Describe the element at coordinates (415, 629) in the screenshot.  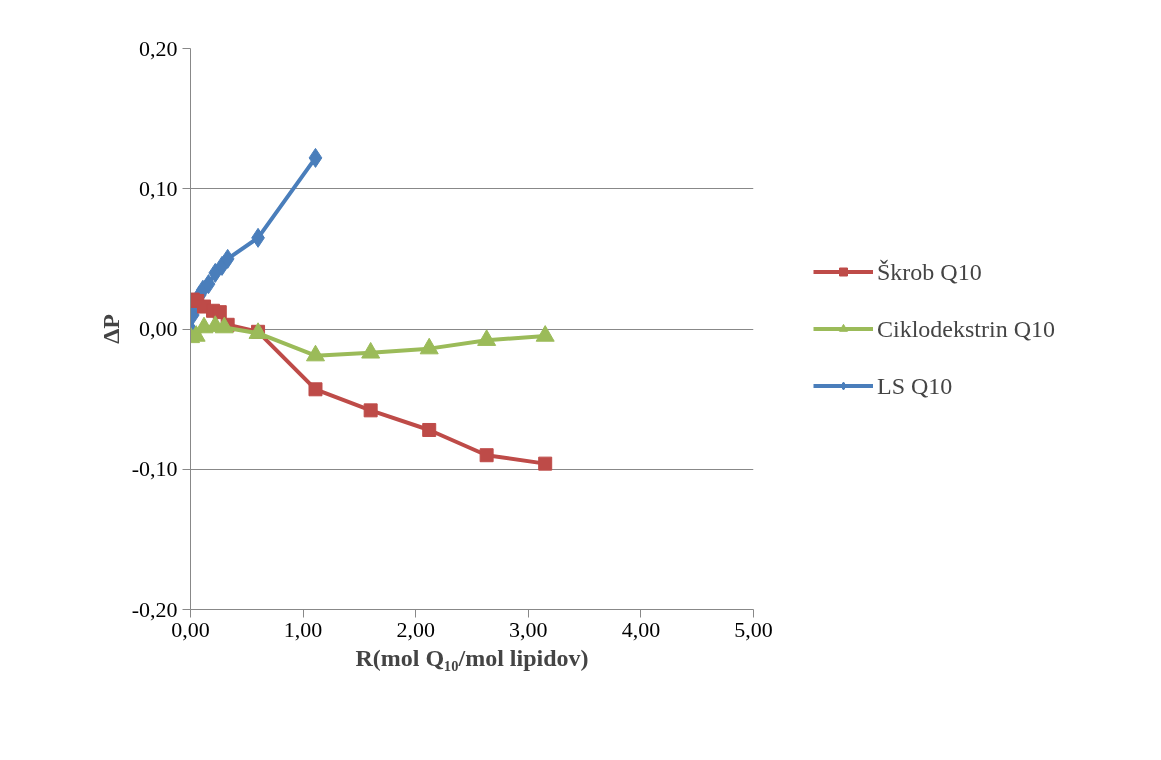
I see `x-tick-label: 2,00` at that location.